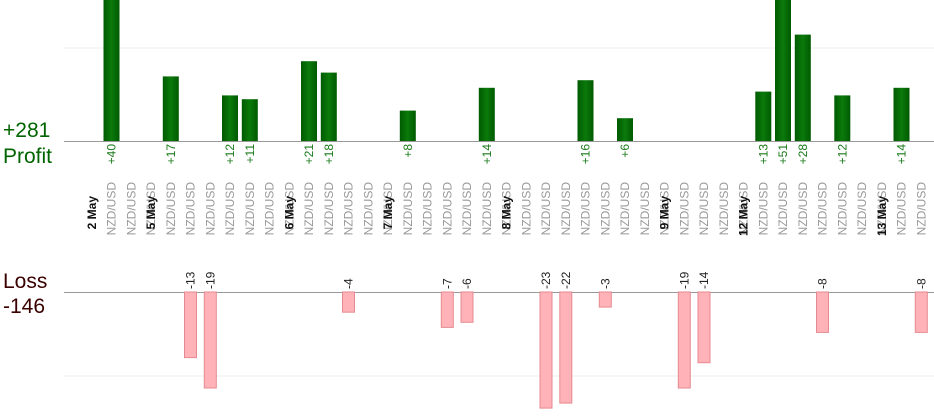 Image resolution: width=934 pixels, height=420 pixels. What do you see at coordinates (171, 154) in the screenshot?
I see `profit-value-label: +17` at bounding box center [171, 154].